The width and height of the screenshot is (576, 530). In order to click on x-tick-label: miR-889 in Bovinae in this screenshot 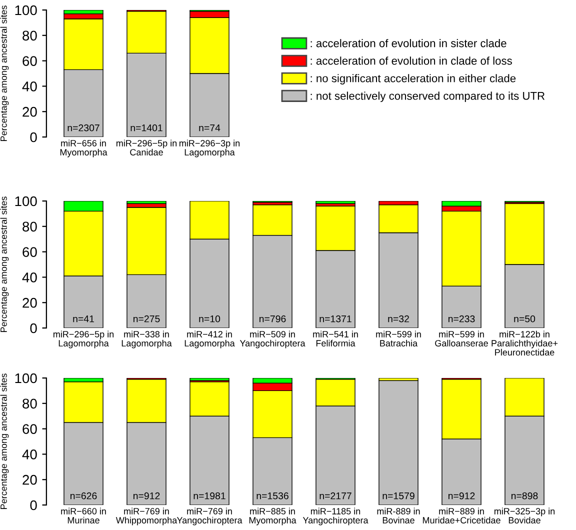, I will do `click(398, 516)`.